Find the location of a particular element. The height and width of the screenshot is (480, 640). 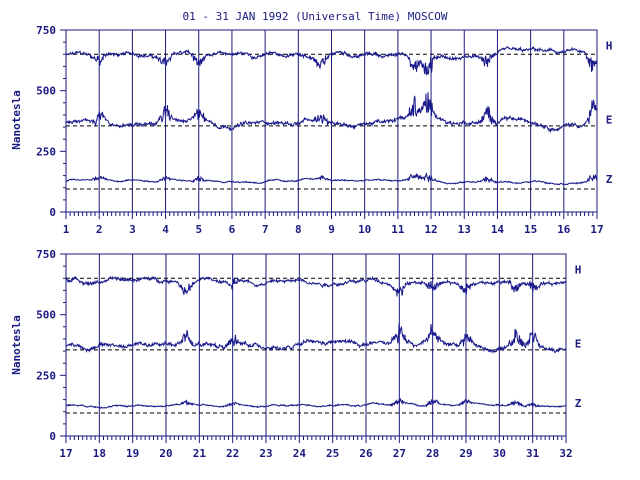

x-tick-label: 6 is located at coordinates (232, 229).